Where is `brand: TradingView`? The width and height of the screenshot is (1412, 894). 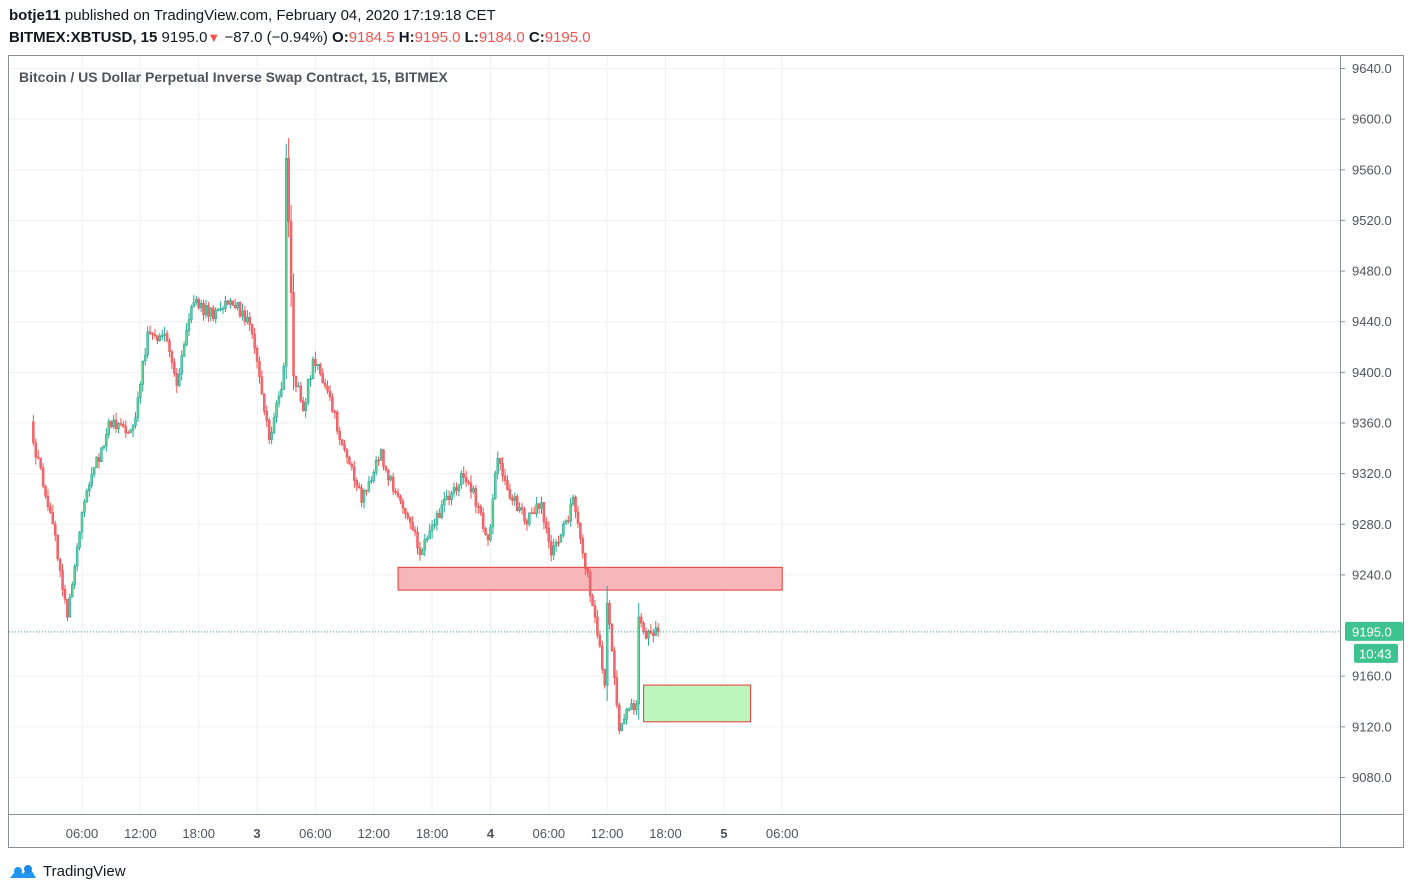 brand: TradingView is located at coordinates (67, 871).